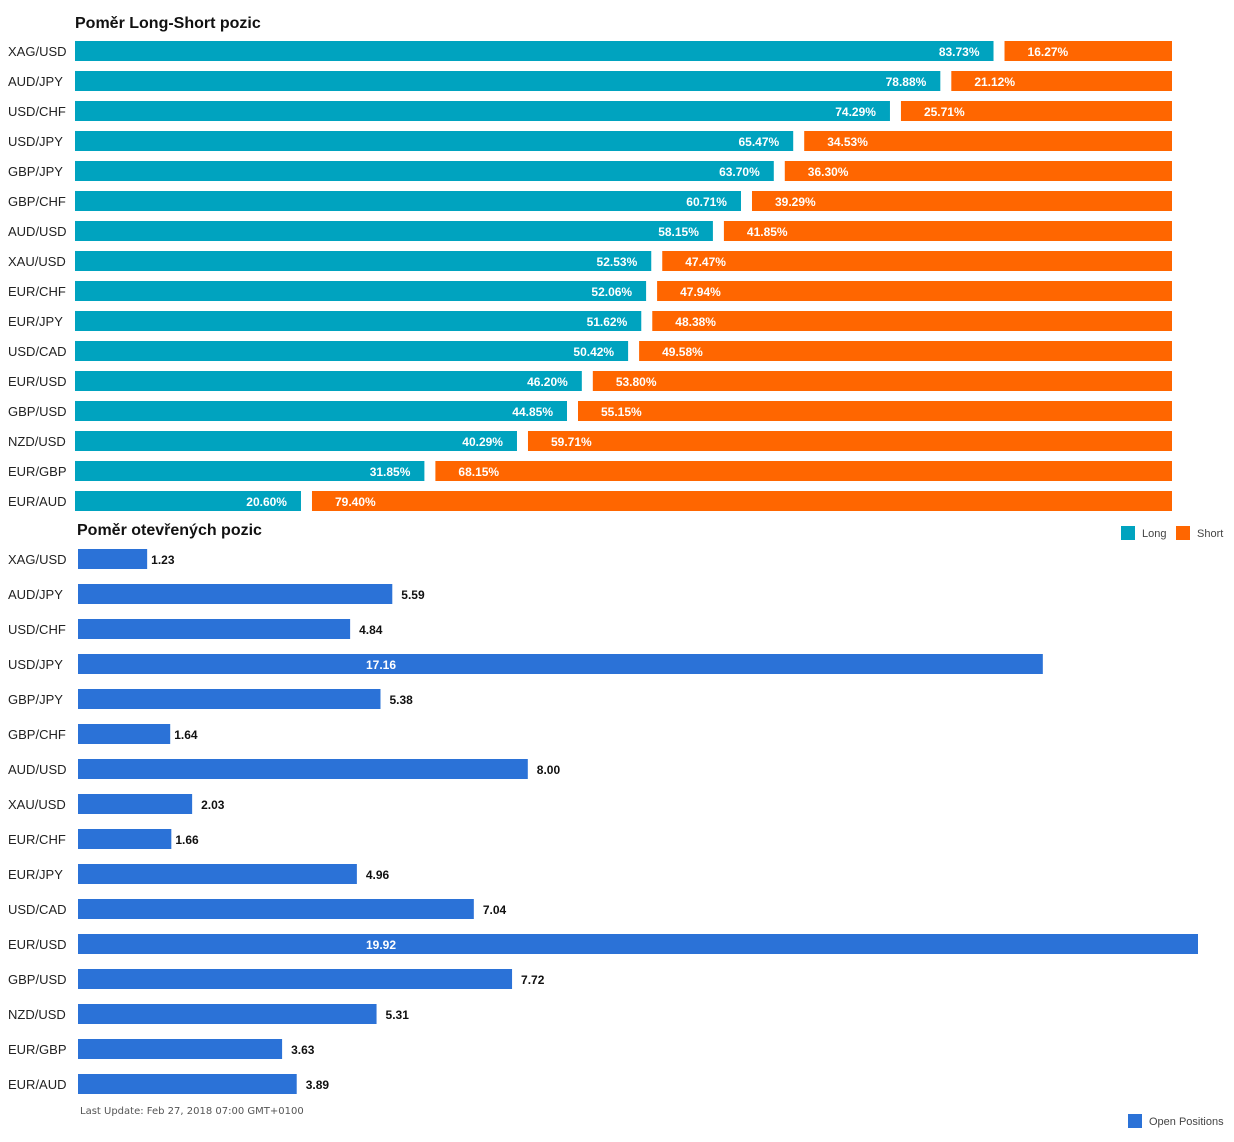 This screenshot has width=1234, height=1142. I want to click on open-positions-value-label: 19.92, so click(381, 945).